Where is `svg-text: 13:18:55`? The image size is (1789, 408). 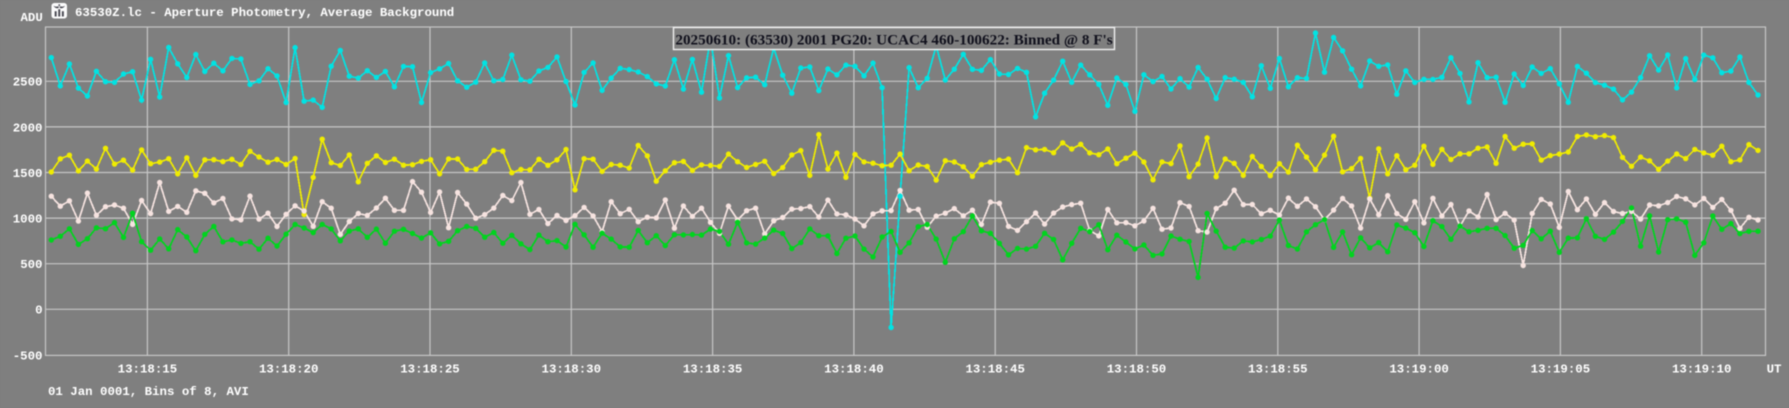 svg-text: 13:18:55 is located at coordinates (1278, 370).